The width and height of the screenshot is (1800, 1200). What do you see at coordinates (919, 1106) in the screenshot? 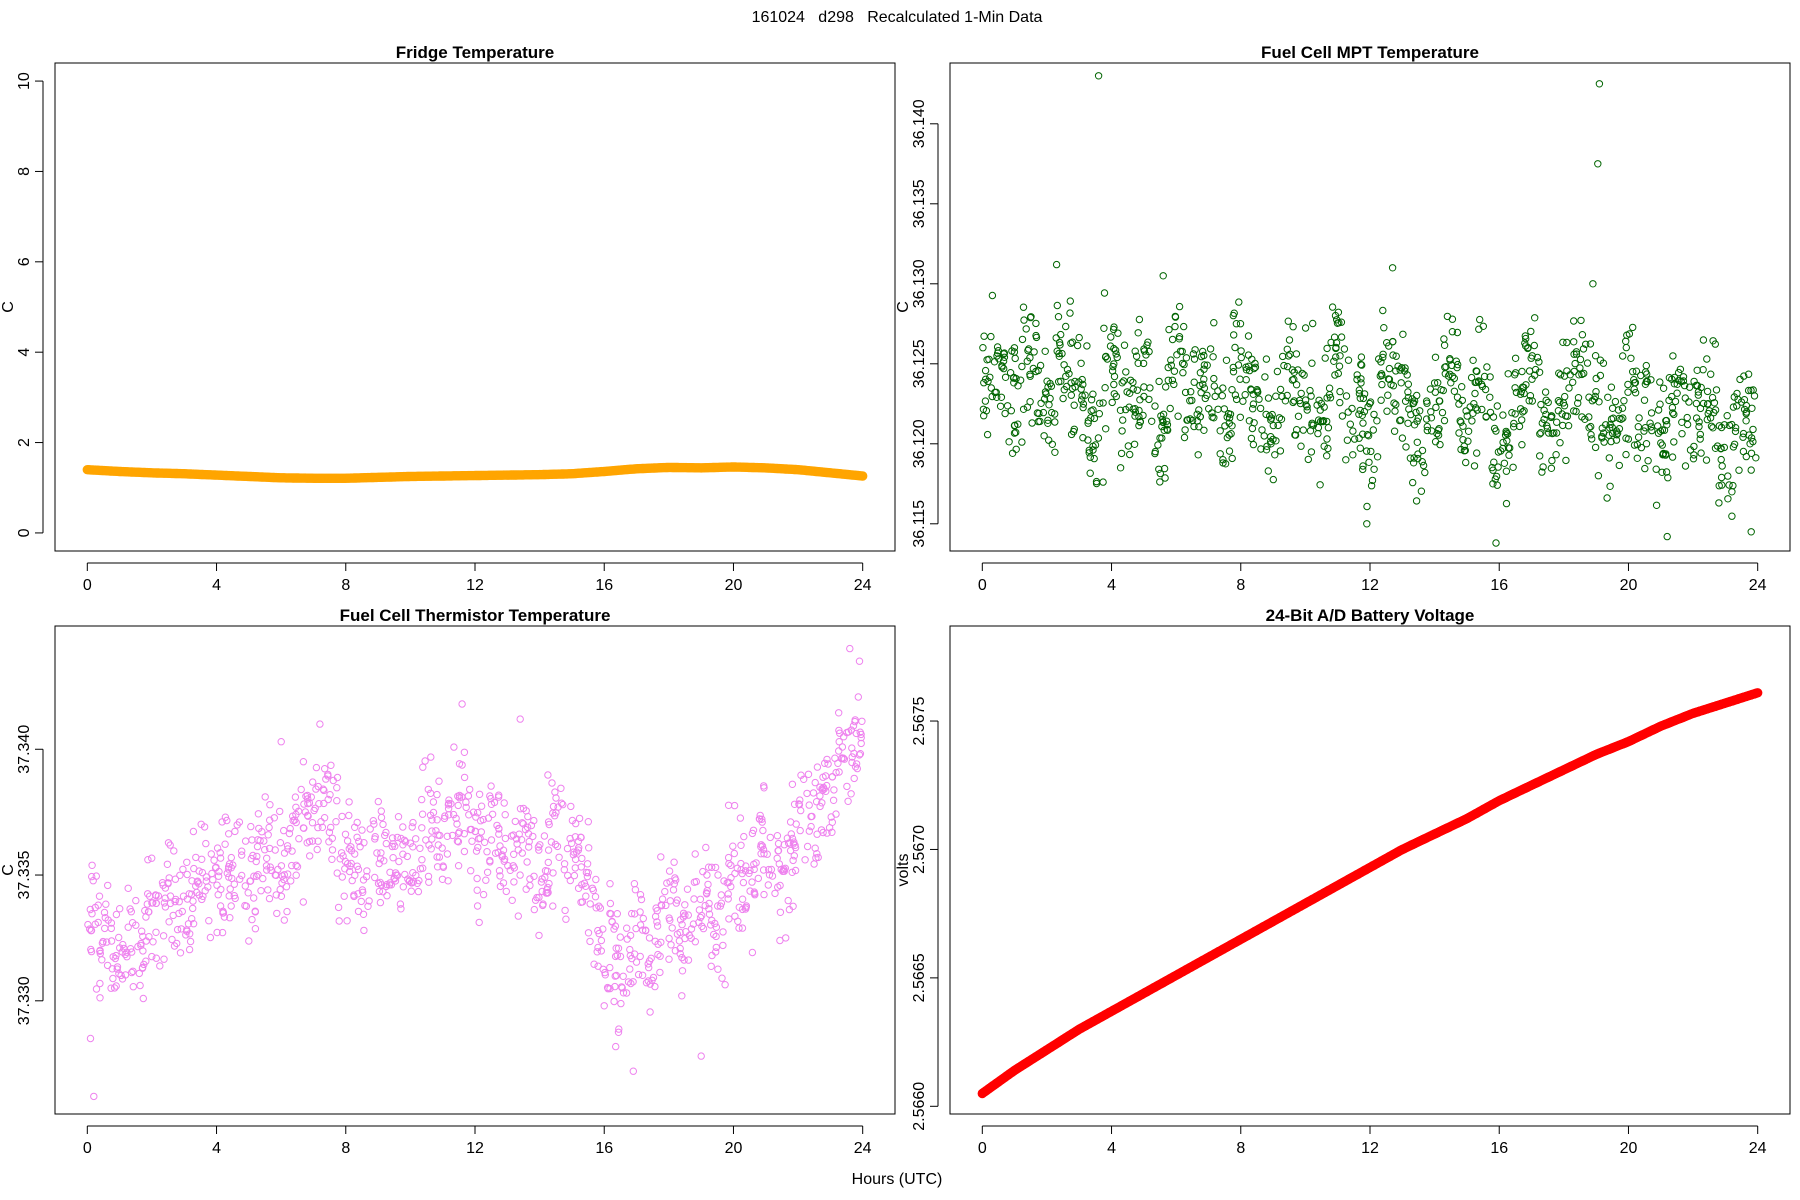
I see `y-tick-label: 2.5660` at bounding box center [919, 1106].